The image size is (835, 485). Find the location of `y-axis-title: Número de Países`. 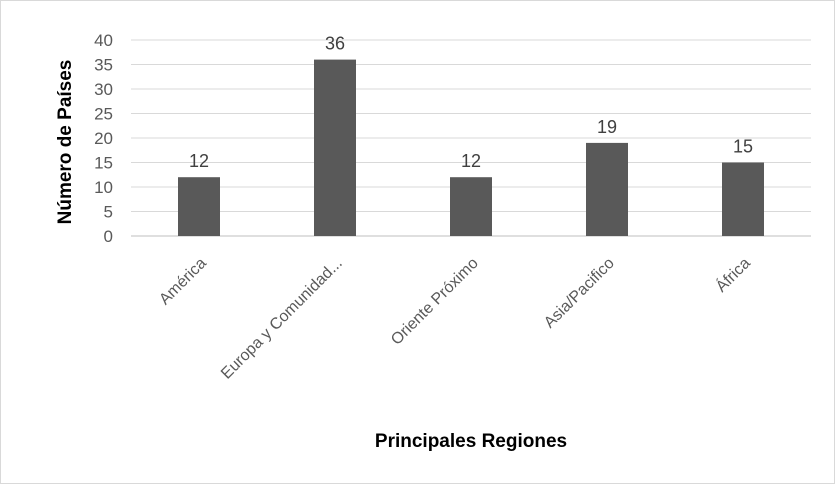

y-axis-title: Número de Países is located at coordinates (65, 142).